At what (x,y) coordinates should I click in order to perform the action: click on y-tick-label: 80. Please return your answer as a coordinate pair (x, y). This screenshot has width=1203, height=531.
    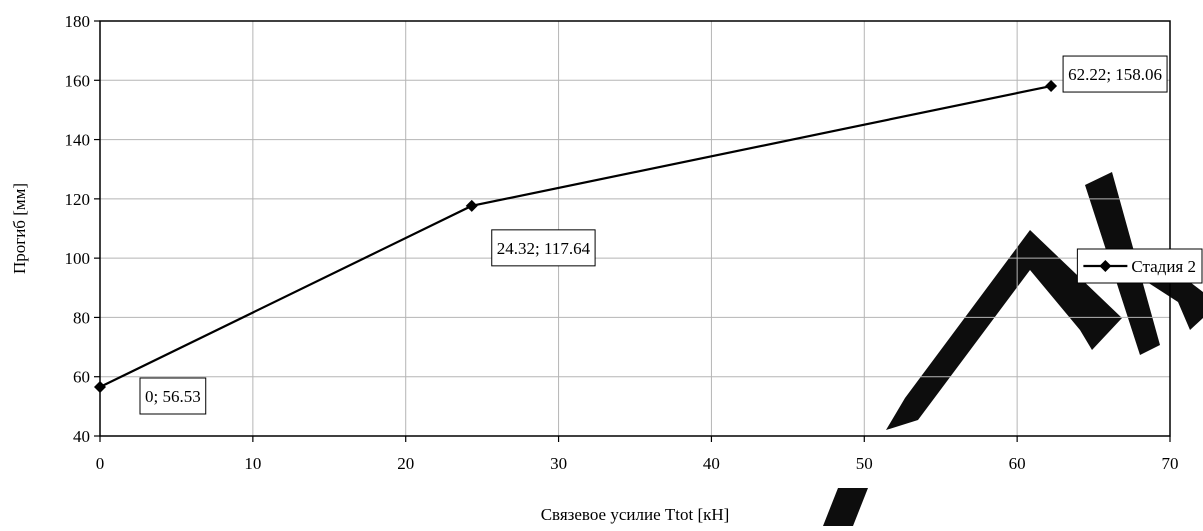
    Looking at the image, I should click on (81, 317).